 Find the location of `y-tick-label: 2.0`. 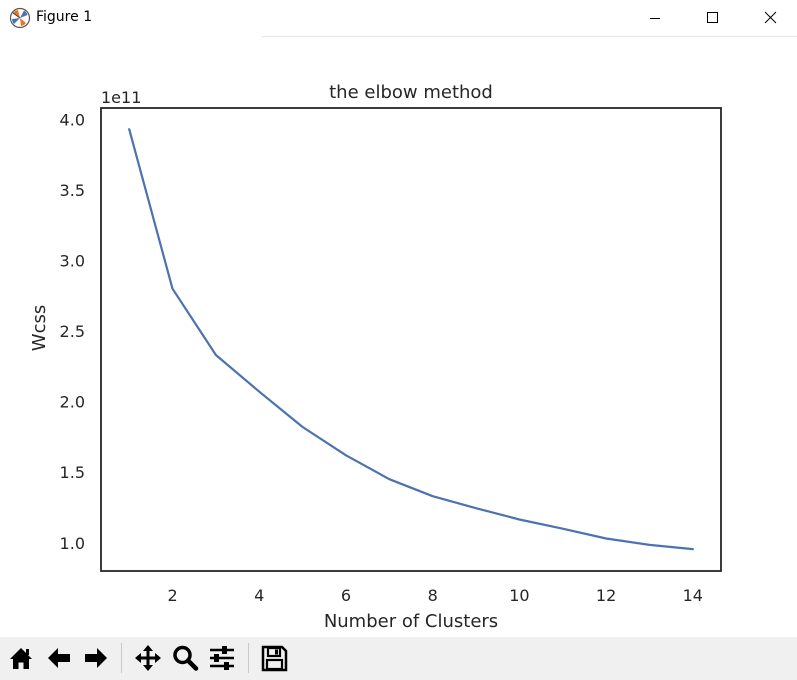

y-tick-label: 2.0 is located at coordinates (72, 402).